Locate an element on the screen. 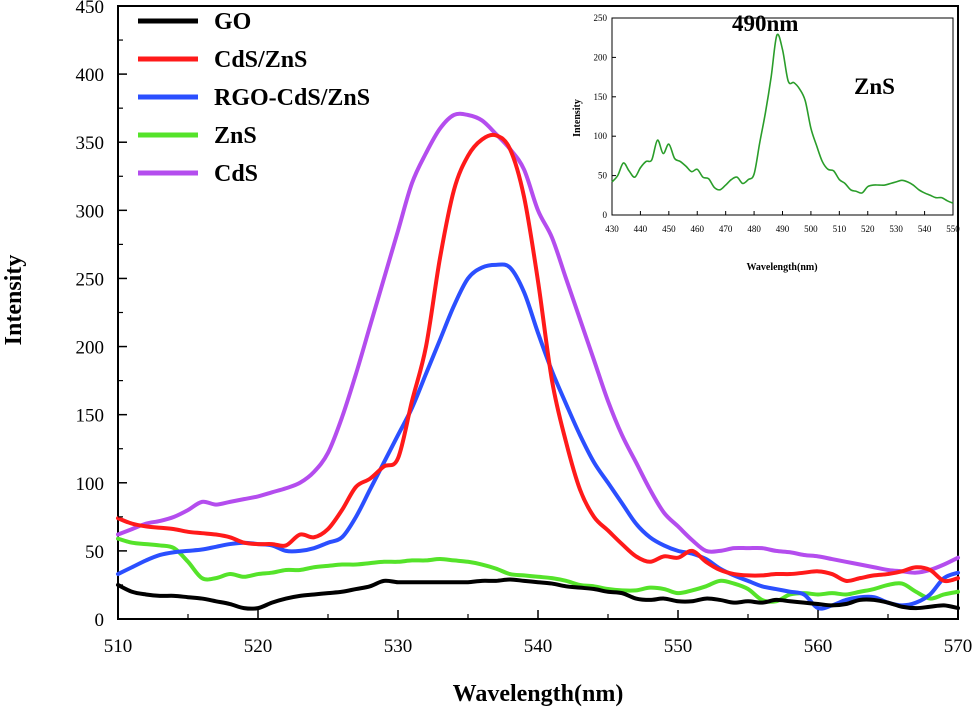  y-tick-label: 50 is located at coordinates (94, 552).